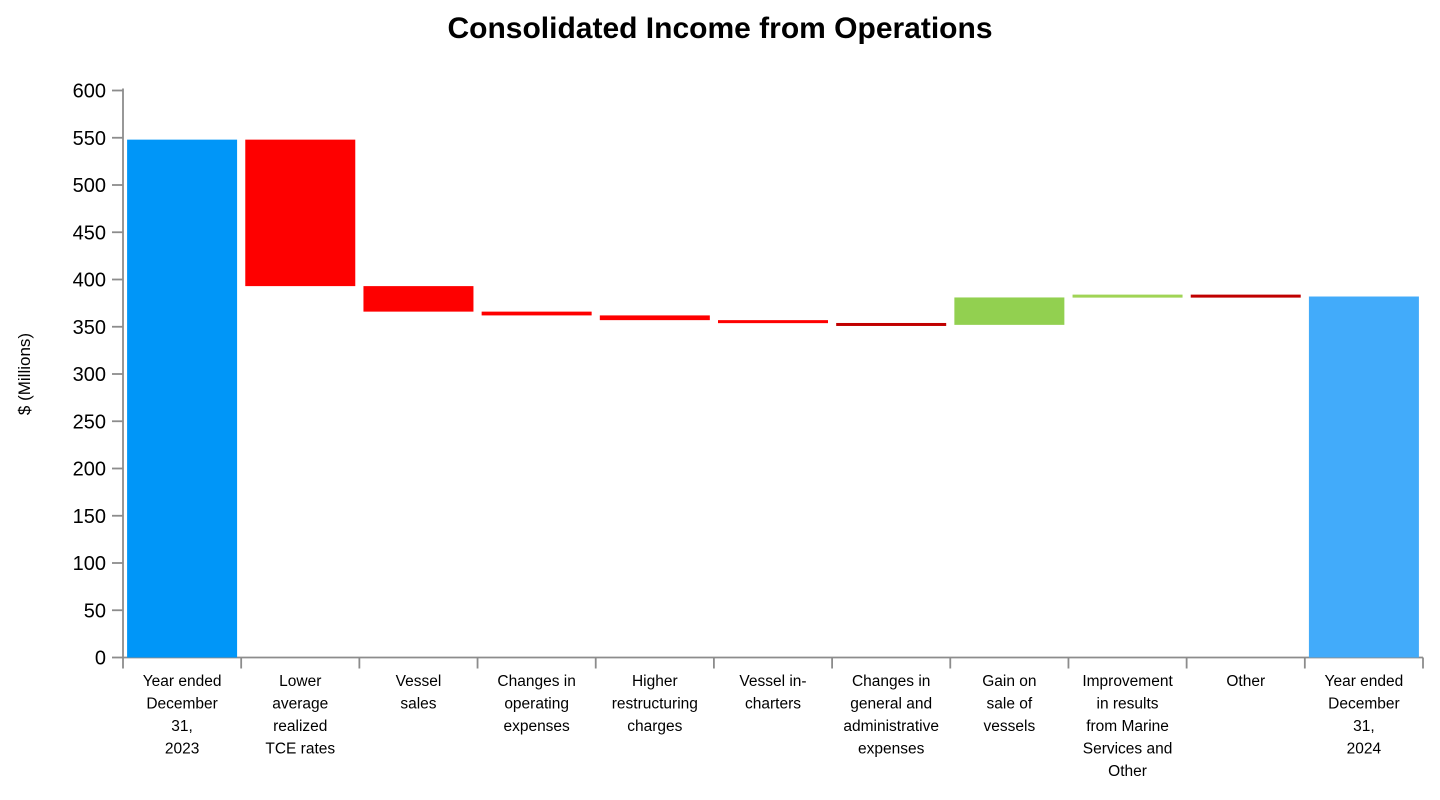  Describe the element at coordinates (89, 186) in the screenshot. I see `y-axis-tick-label: 500` at that location.